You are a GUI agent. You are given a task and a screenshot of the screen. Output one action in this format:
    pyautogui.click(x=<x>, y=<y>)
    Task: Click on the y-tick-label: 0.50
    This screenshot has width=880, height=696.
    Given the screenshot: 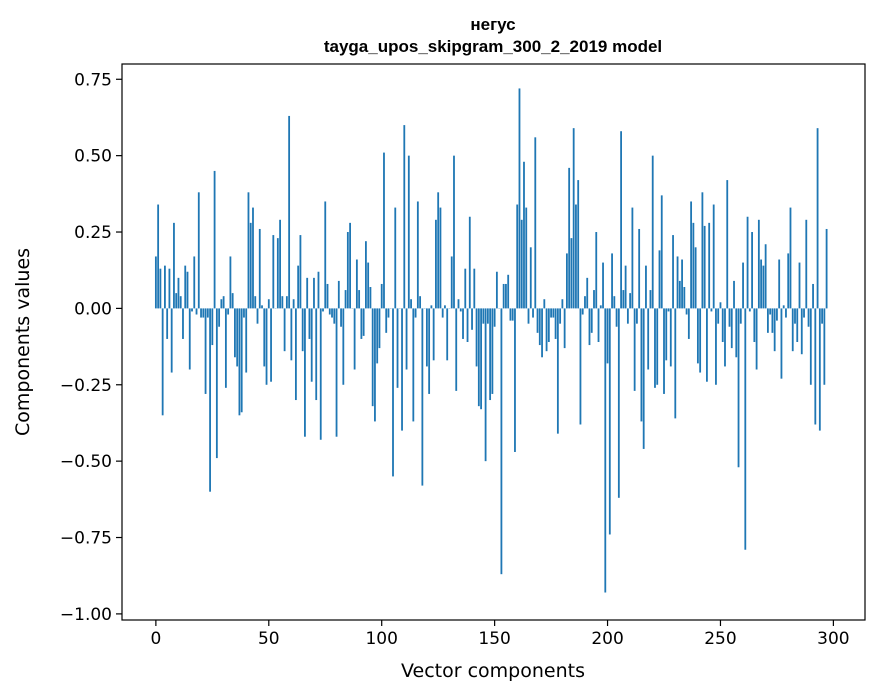 What is the action you would take?
    pyautogui.click(x=93, y=157)
    